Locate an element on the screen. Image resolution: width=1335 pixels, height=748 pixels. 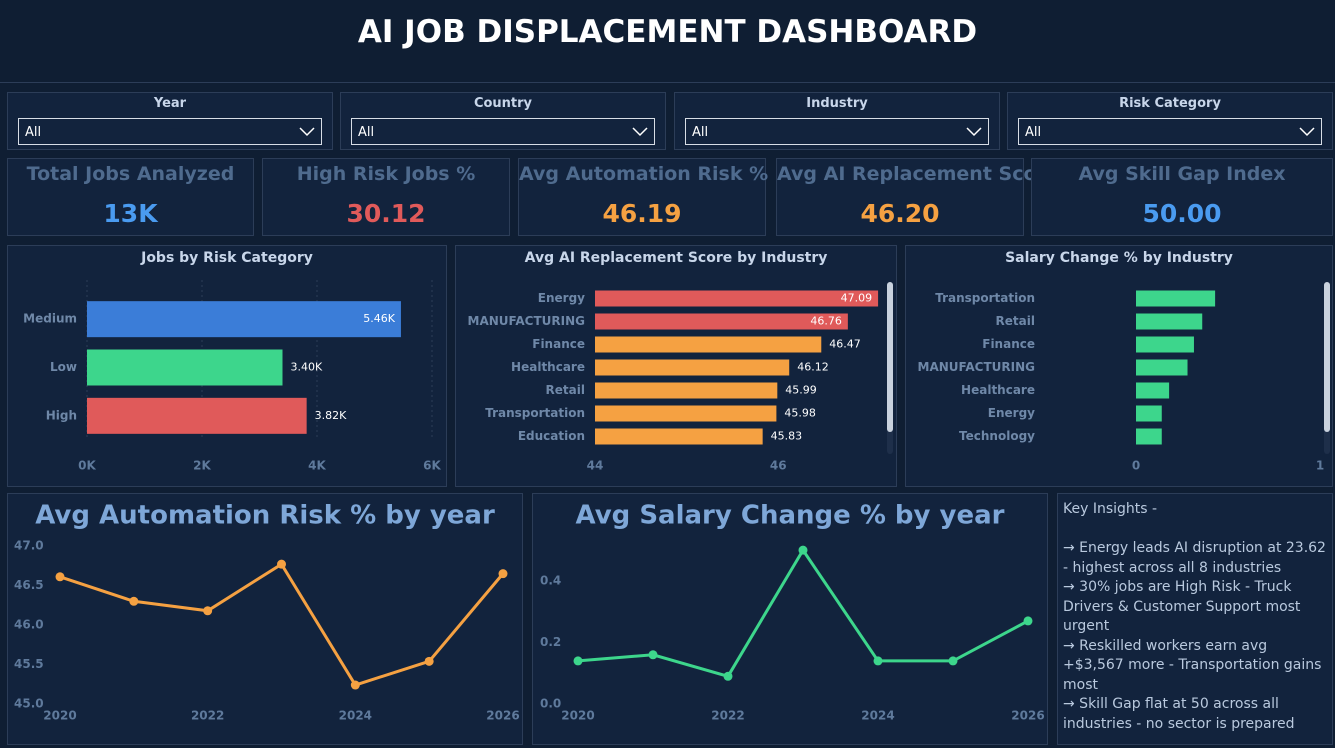
x-tick-label: 2022 is located at coordinates (727, 716).